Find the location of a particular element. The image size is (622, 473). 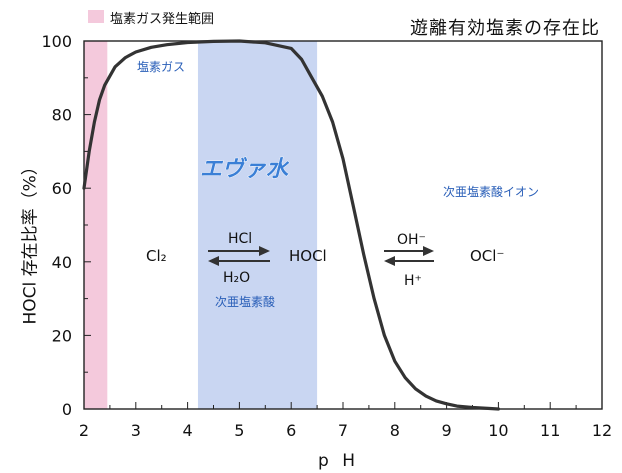

arrow2-back-head is located at coordinates (389, 261).